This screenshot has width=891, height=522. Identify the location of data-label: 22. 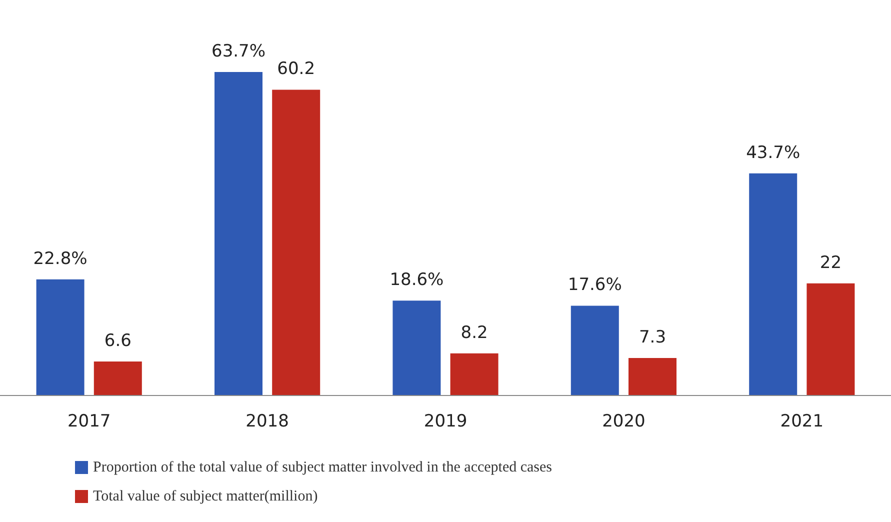
(831, 262).